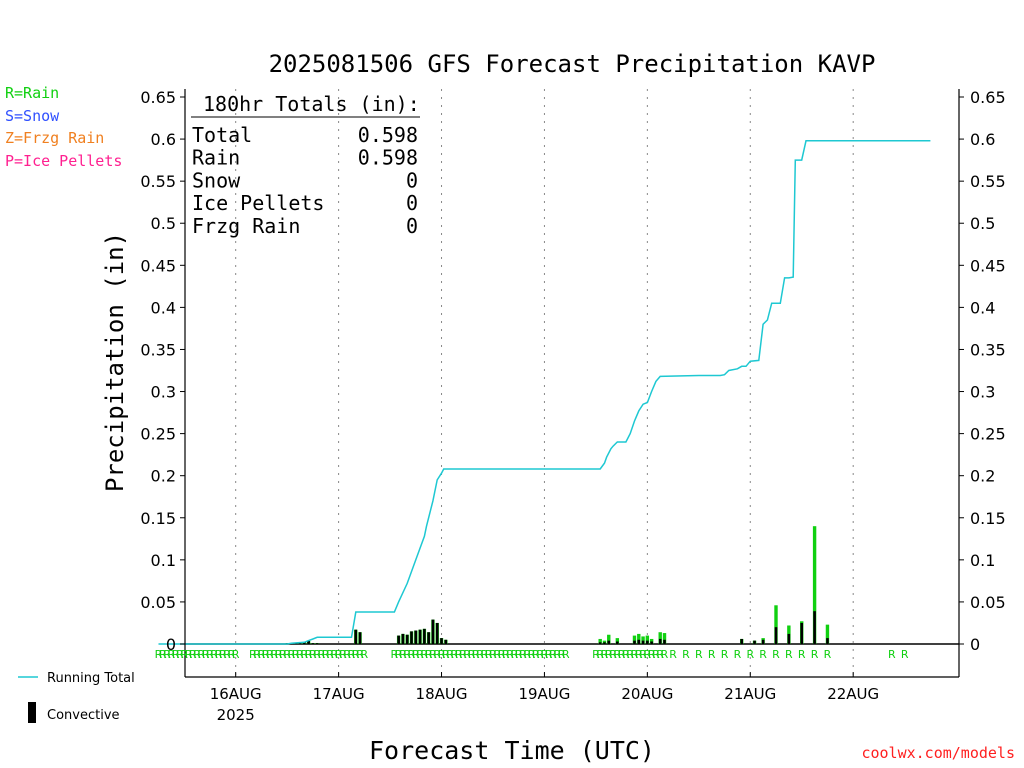  Describe the element at coordinates (216, 158) in the screenshot. I see `totals-row-label: Rain` at that location.